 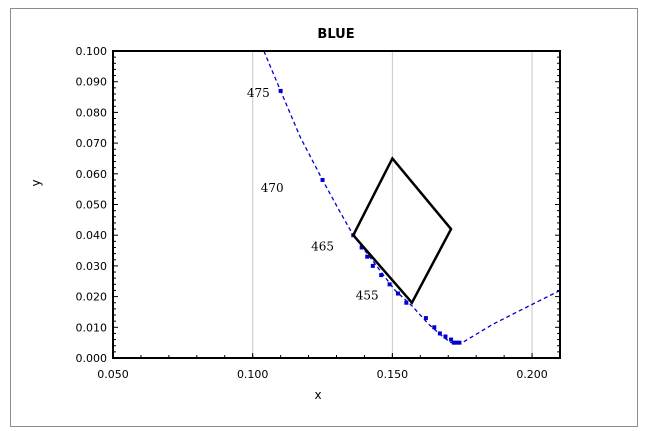 What do you see at coordinates (92, 82) in the screenshot?
I see `y-tick-label: 0.090` at bounding box center [92, 82].